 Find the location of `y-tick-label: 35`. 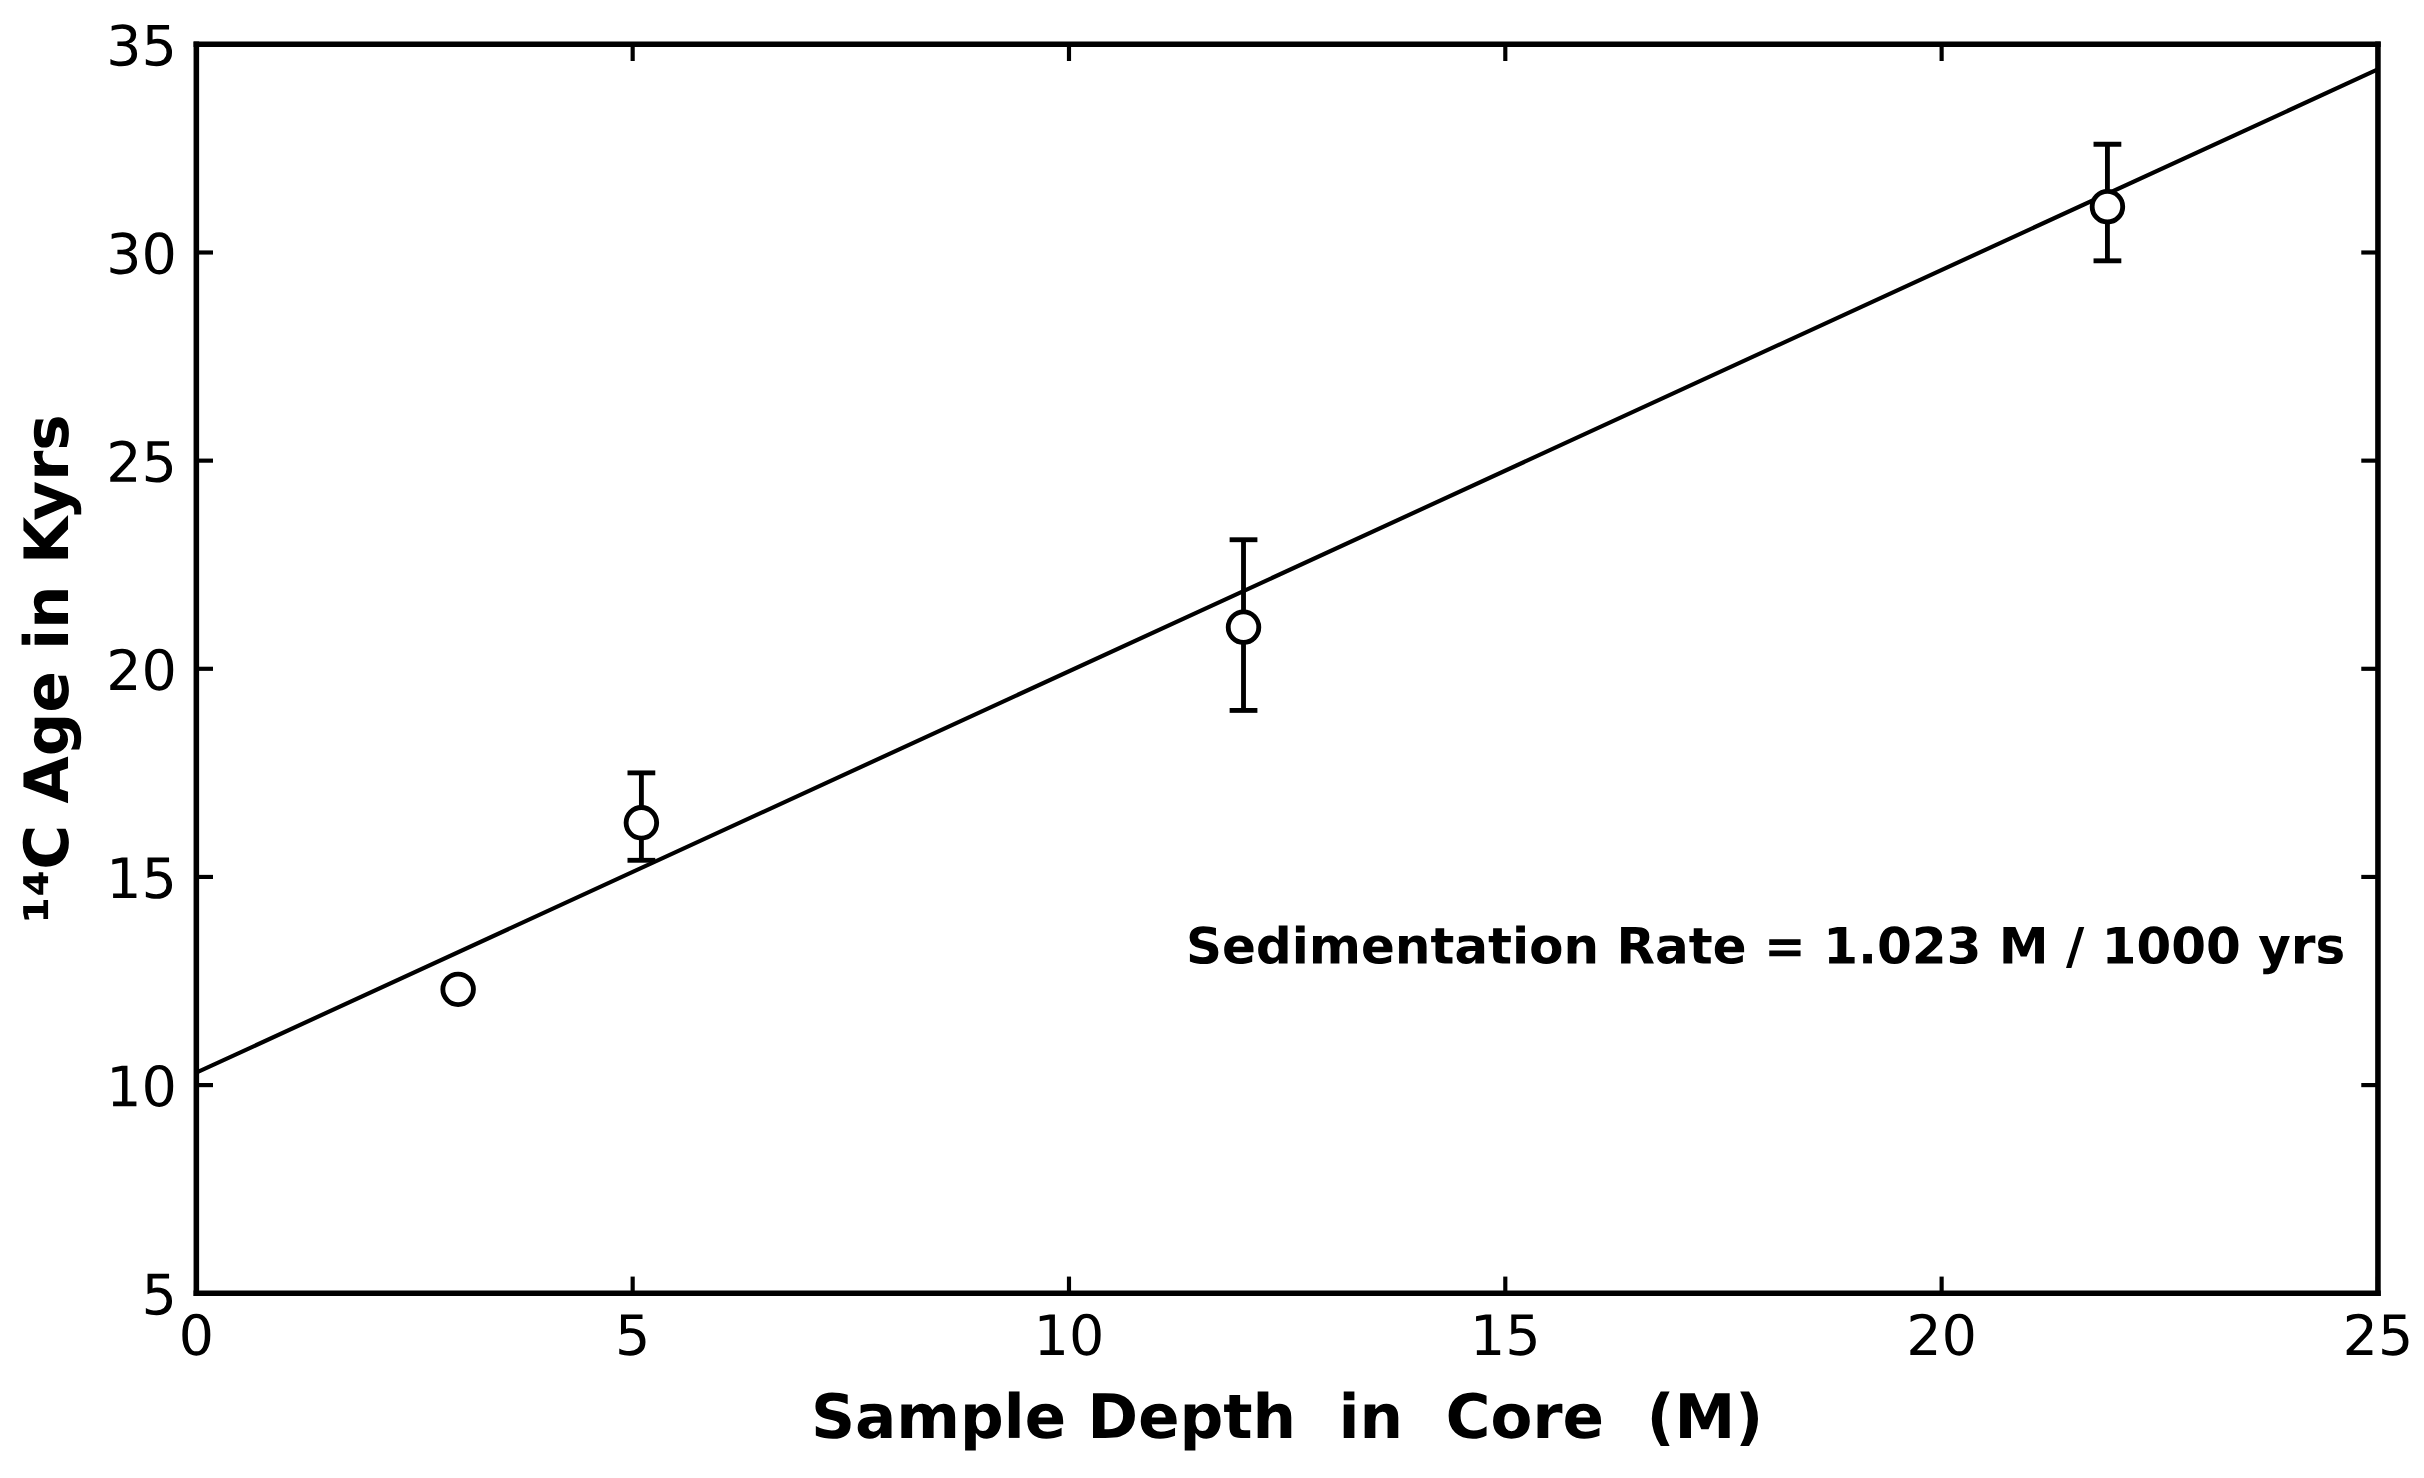

y-tick-label: 35 is located at coordinates (141, 45).